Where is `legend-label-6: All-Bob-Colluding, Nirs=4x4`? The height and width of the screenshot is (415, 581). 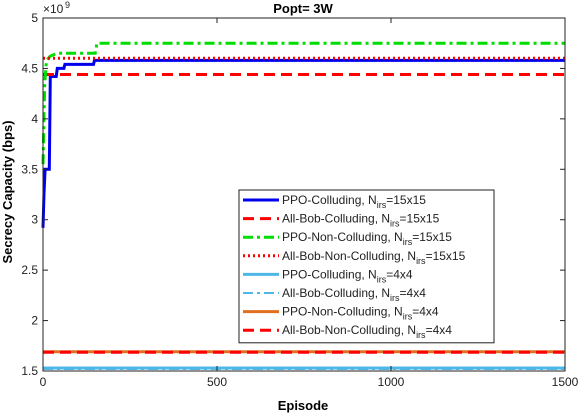 legend-label-6: All-Bob-Colluding, Nirs=4x4 is located at coordinates (354, 294).